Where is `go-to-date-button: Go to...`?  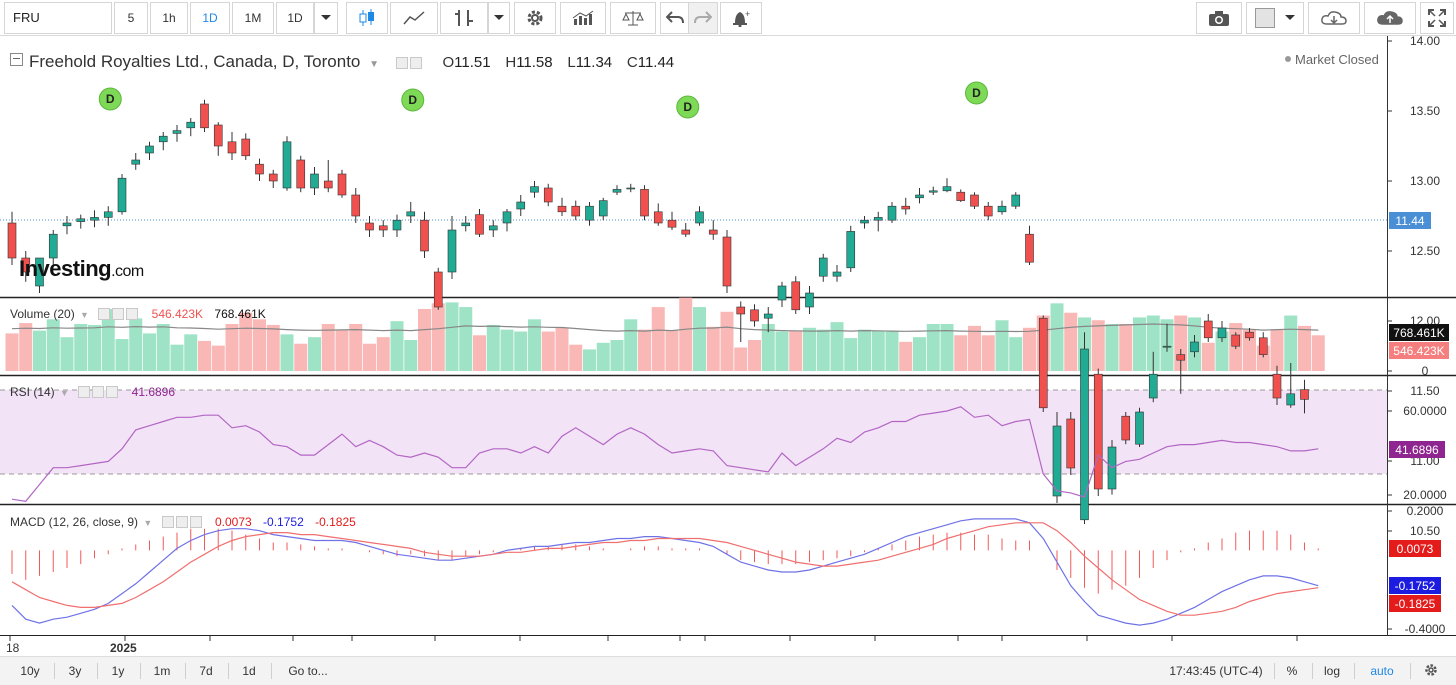 go-to-date-button: Go to... is located at coordinates (308, 671).